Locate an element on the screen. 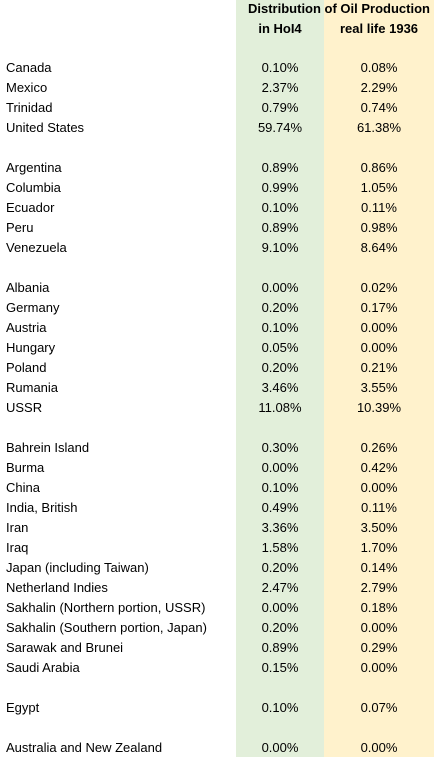 The image size is (435, 758). country-cell: Sakhalin (Northern portion, USSR) is located at coordinates (106, 607).